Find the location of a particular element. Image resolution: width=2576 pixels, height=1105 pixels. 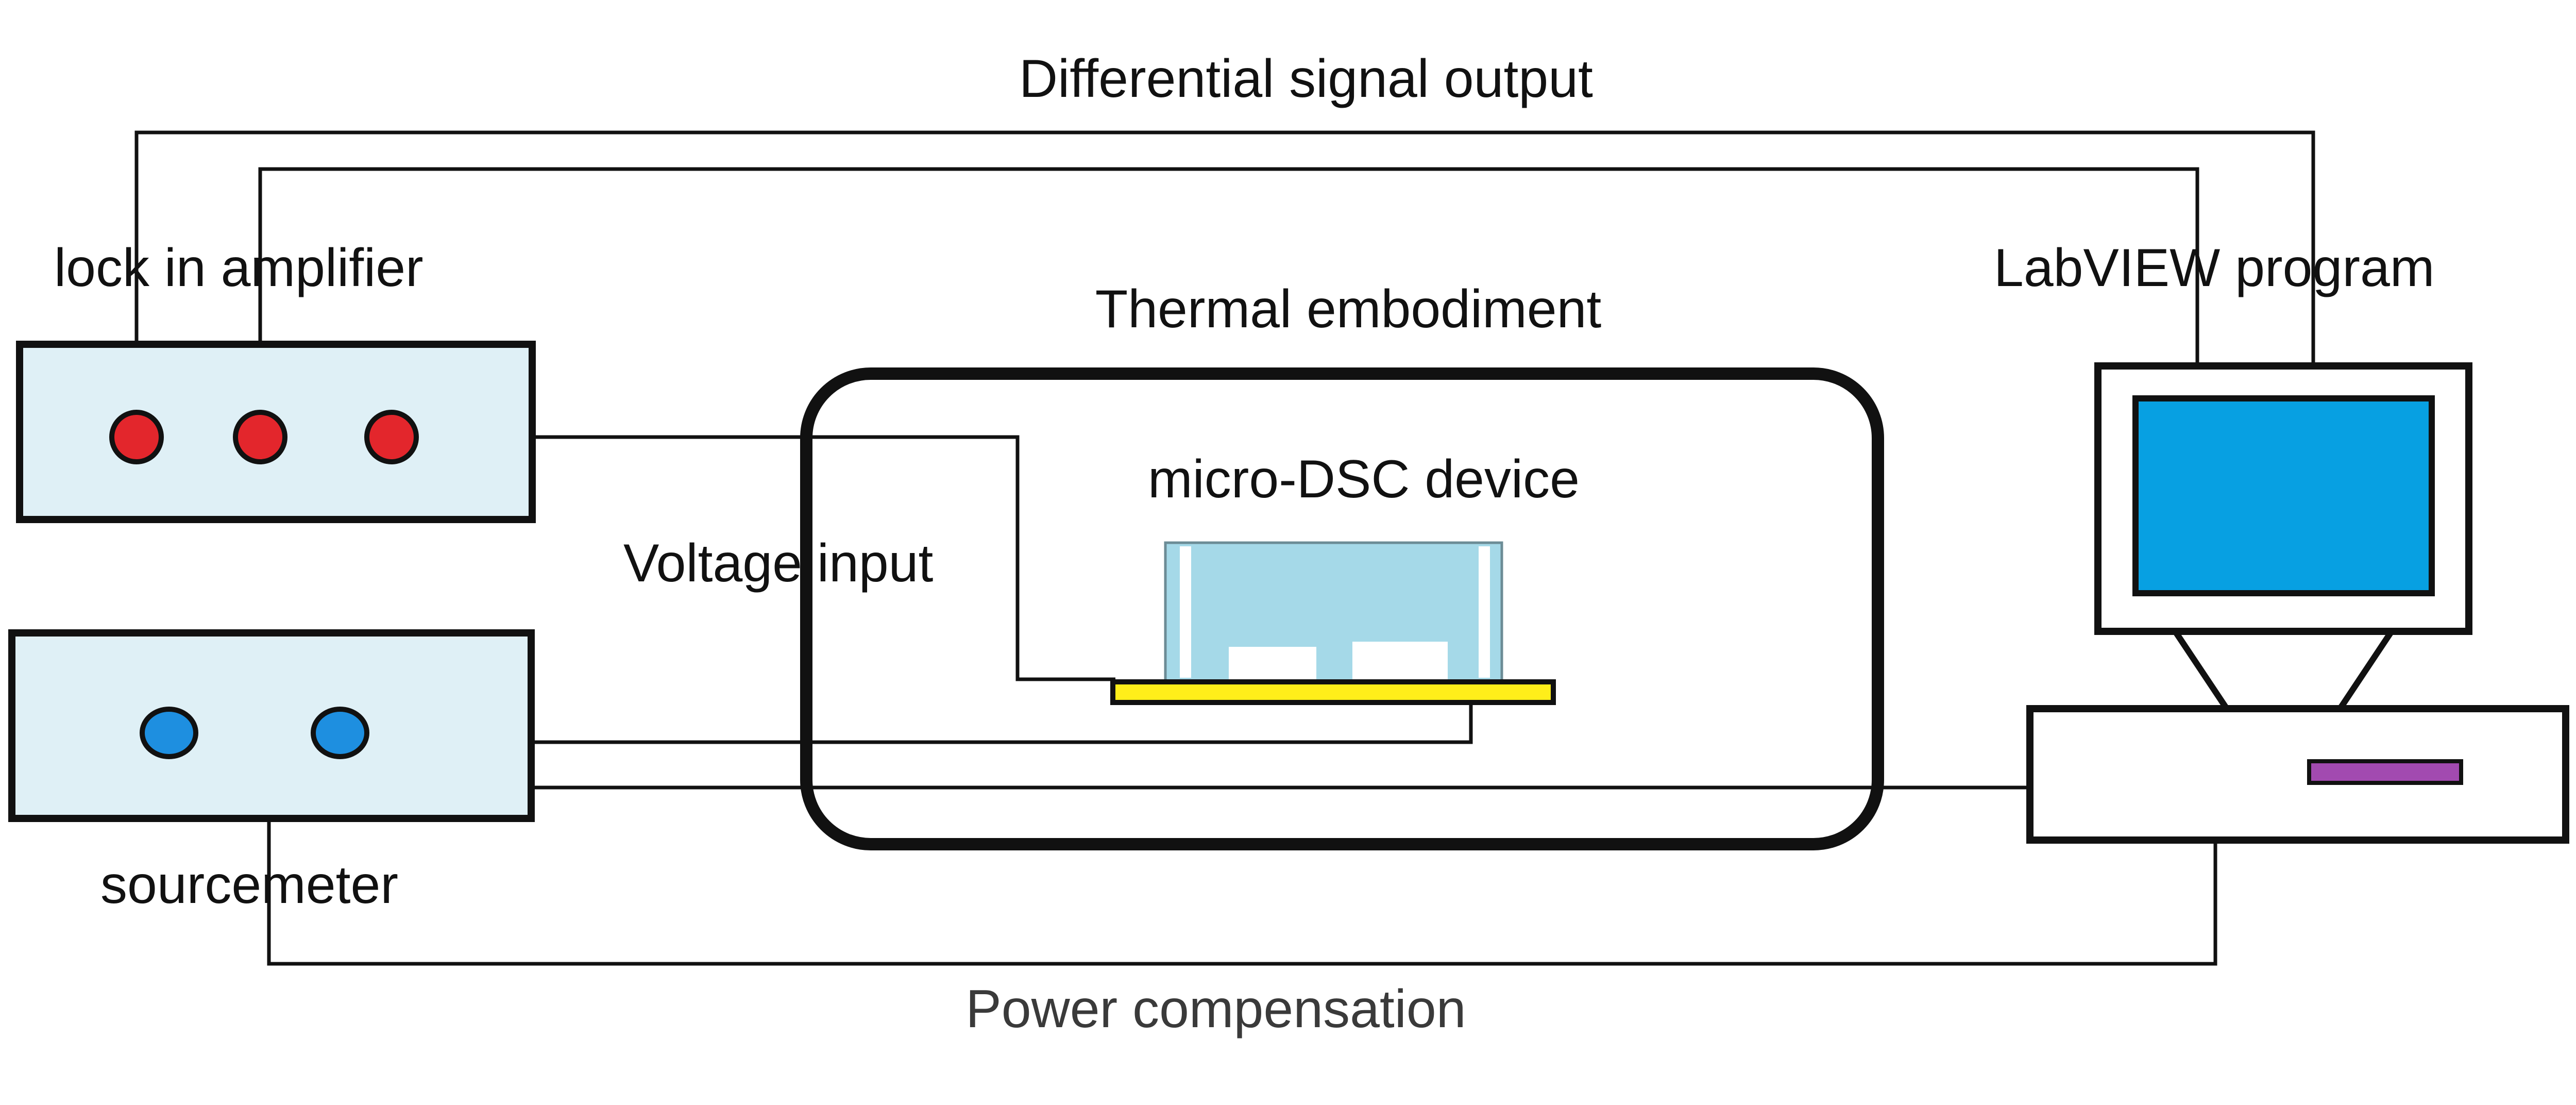

label-thermal-embodiment: Thermal embodiment is located at coordinates (1348, 309).